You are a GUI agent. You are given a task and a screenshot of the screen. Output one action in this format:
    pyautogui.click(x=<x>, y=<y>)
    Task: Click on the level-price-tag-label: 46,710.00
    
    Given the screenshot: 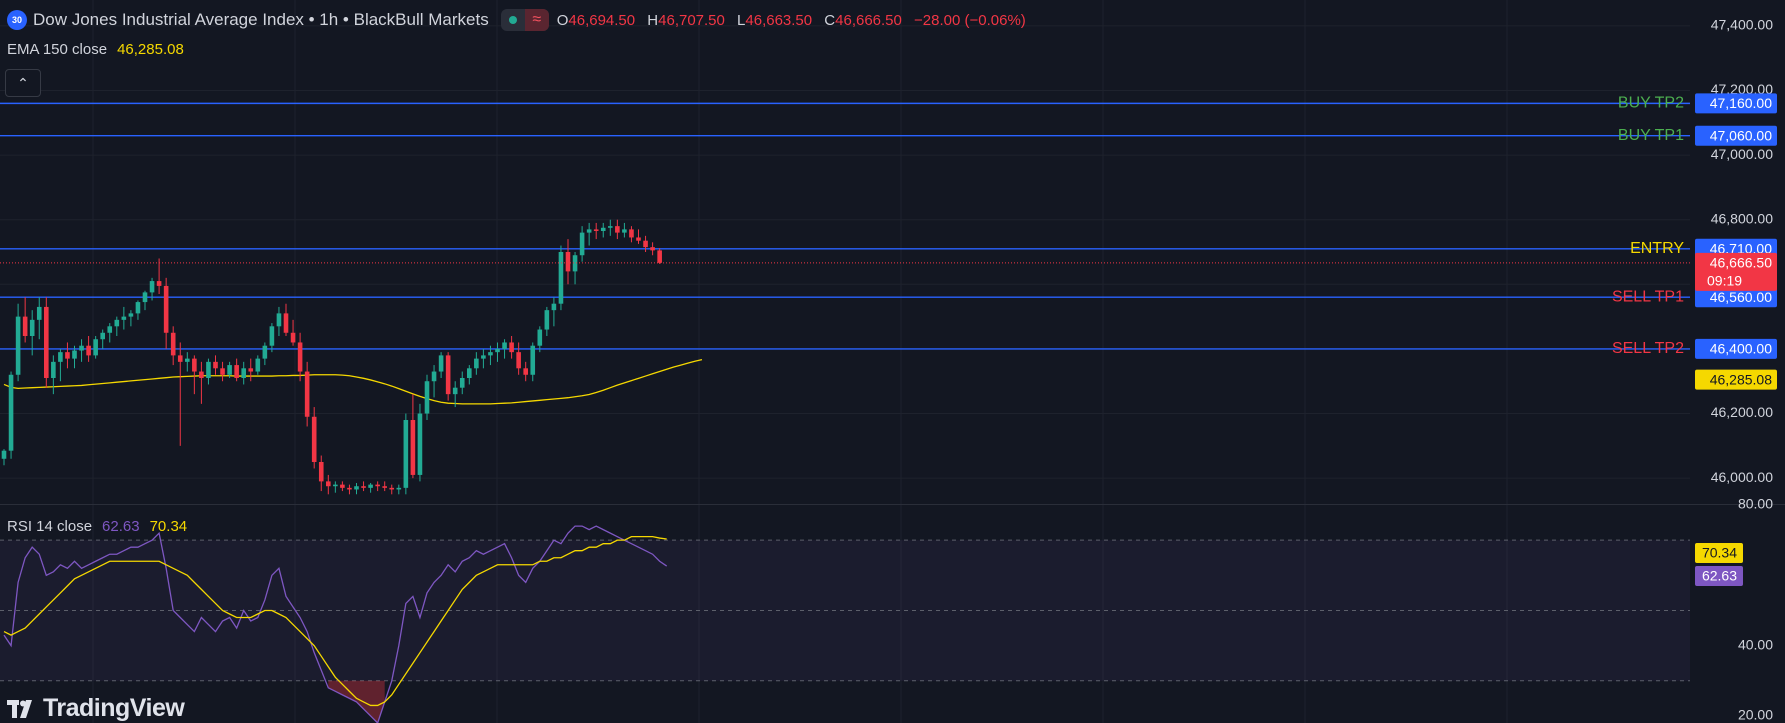 What is the action you would take?
    pyautogui.click(x=1741, y=248)
    